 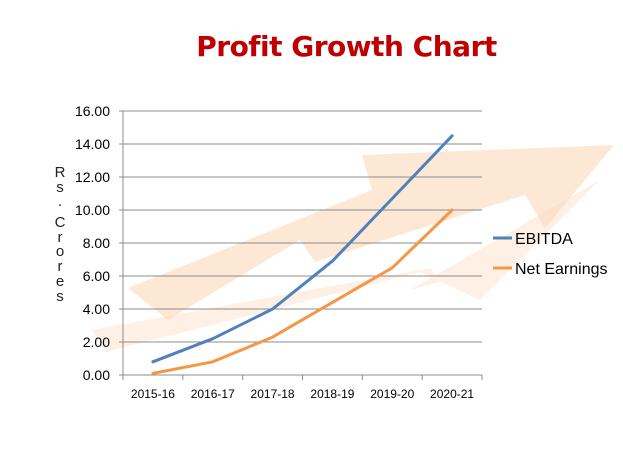 What do you see at coordinates (92, 111) in the screenshot?
I see `y-tick-label: 16.00` at bounding box center [92, 111].